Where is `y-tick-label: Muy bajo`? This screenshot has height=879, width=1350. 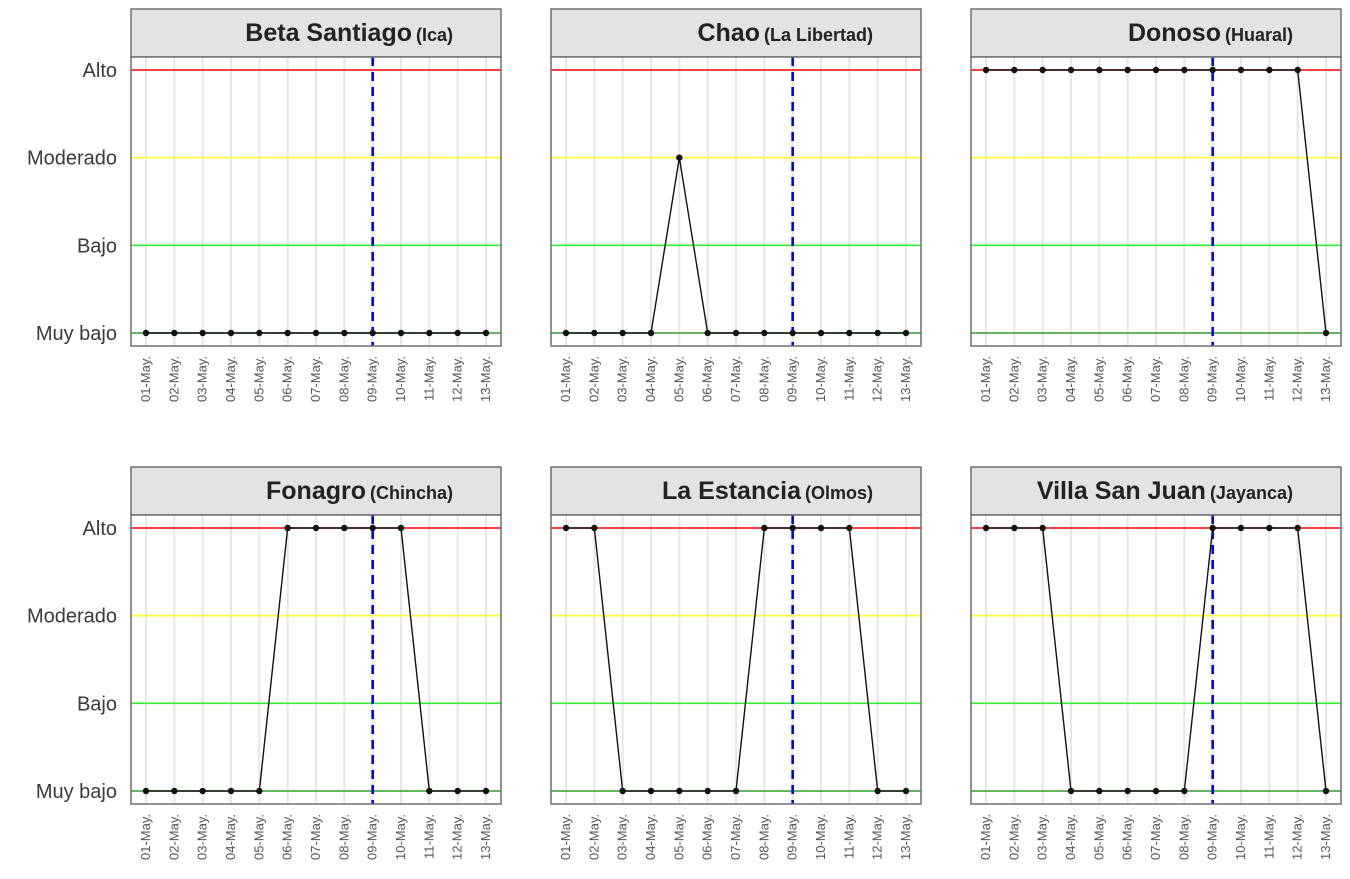 y-tick-label: Muy bajo is located at coordinates (76, 334).